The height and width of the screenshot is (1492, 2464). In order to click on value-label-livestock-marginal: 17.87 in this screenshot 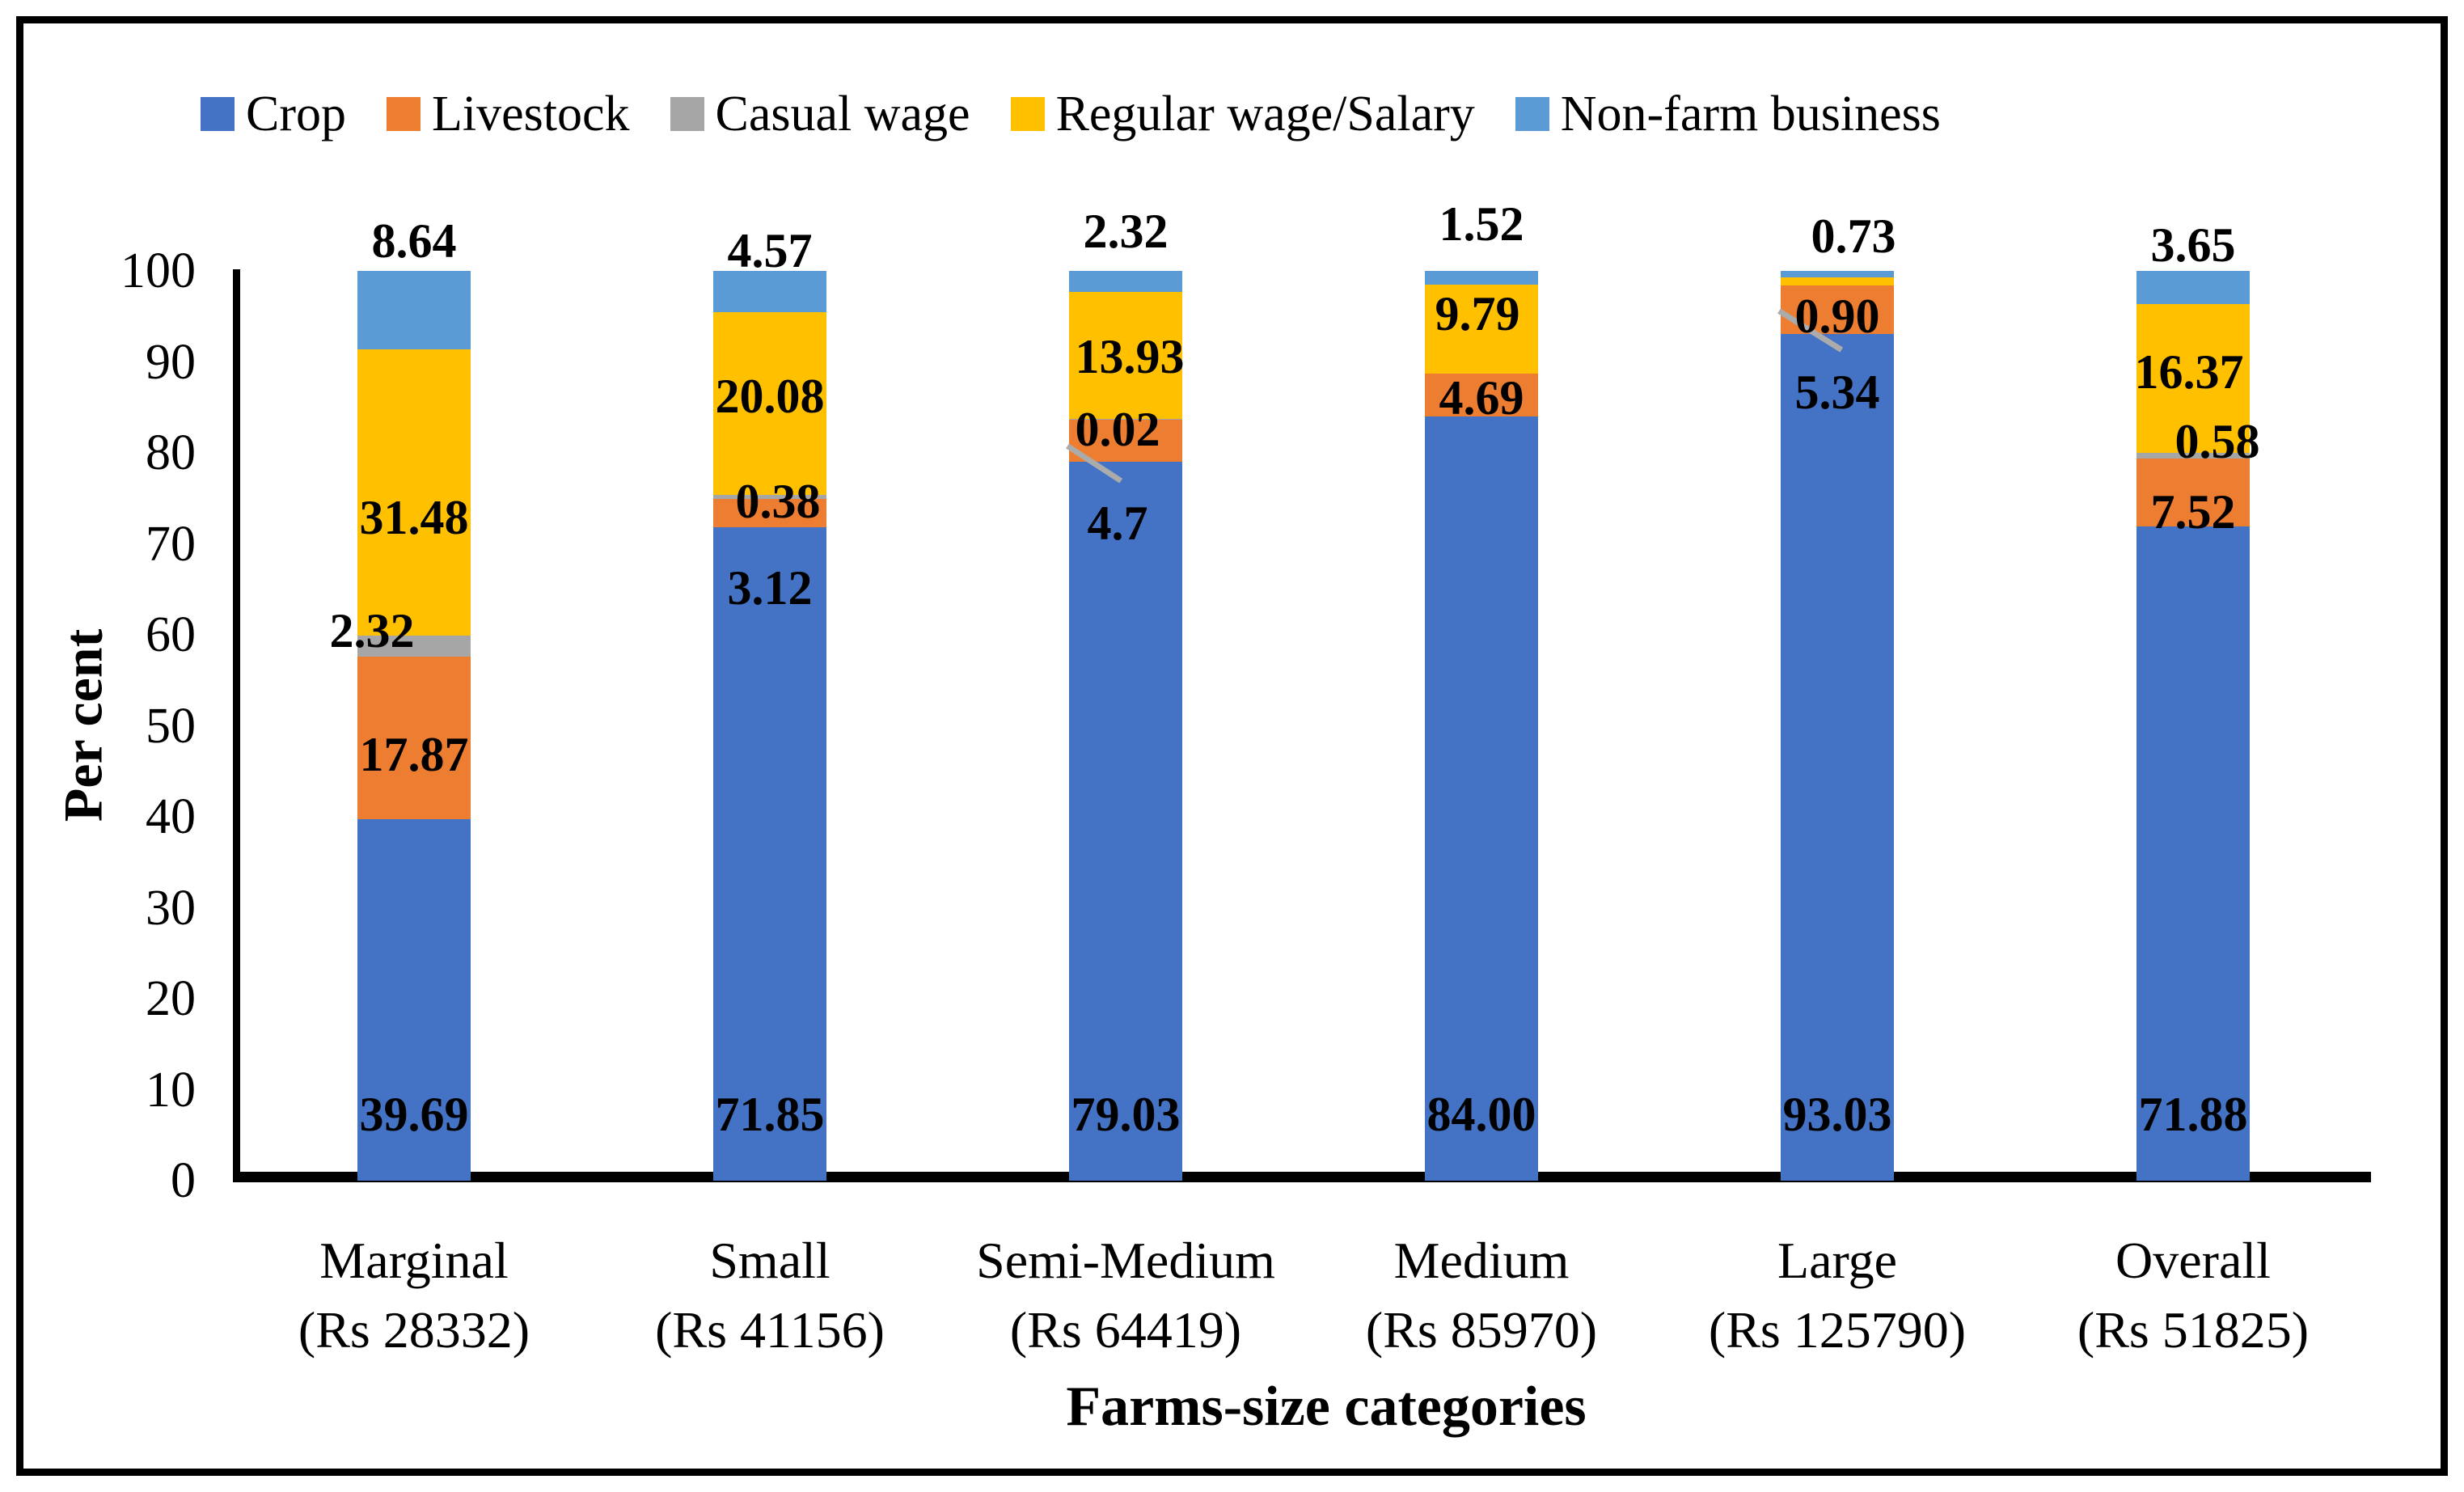, I will do `click(414, 754)`.